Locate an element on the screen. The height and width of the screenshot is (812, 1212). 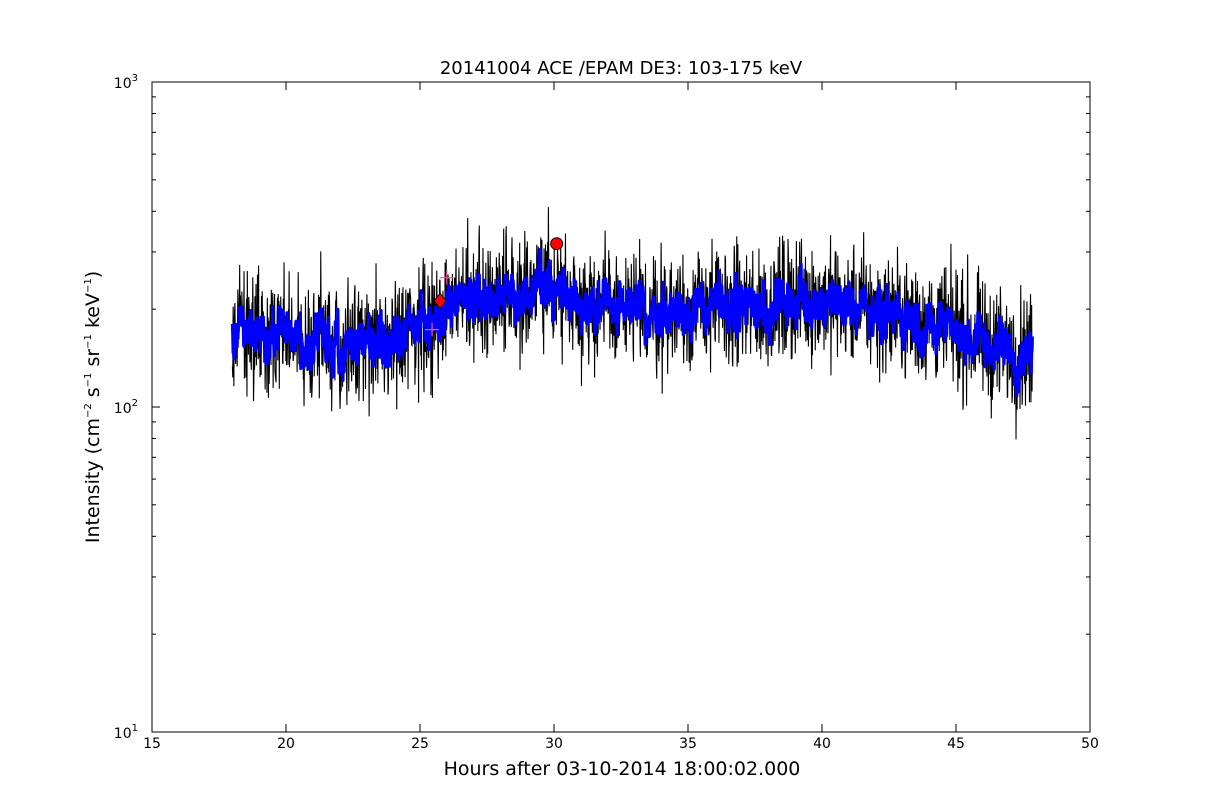
y-tick-label: 10¹ is located at coordinates (126, 732).